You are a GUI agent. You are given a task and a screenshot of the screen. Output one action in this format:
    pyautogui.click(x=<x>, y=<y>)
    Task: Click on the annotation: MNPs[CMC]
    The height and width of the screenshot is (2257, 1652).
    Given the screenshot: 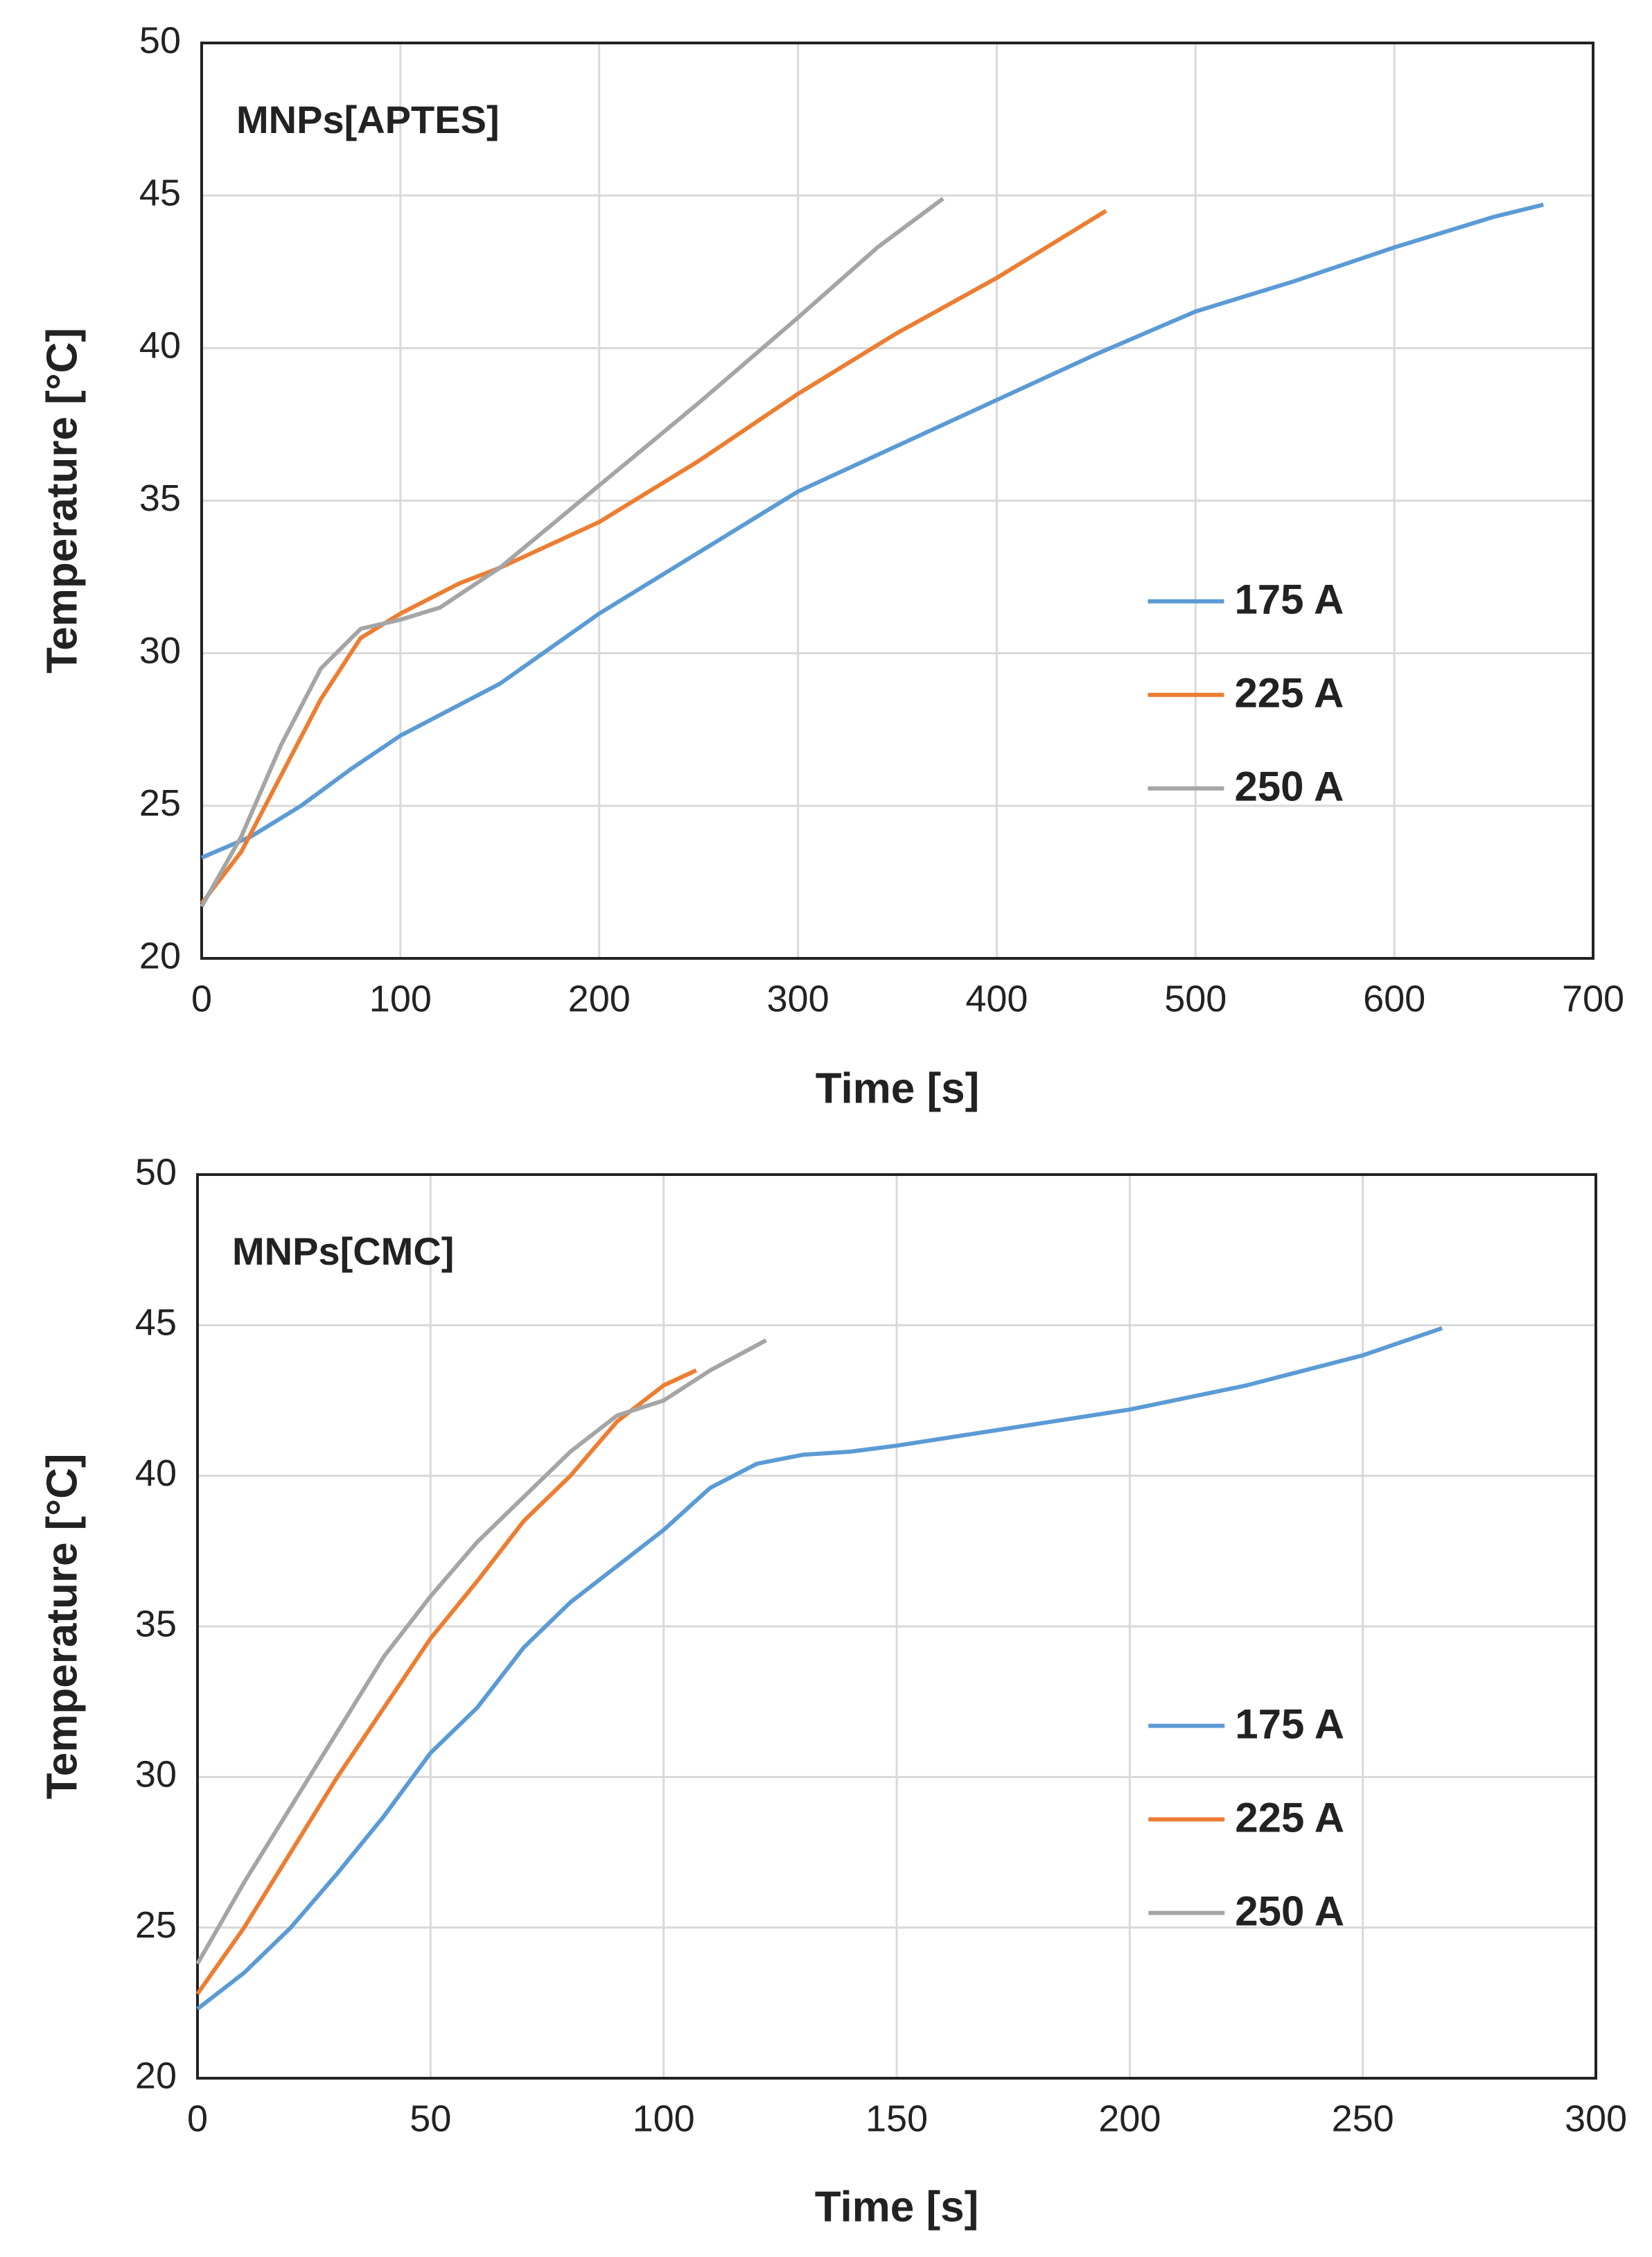 What is the action you would take?
    pyautogui.click(x=343, y=1251)
    